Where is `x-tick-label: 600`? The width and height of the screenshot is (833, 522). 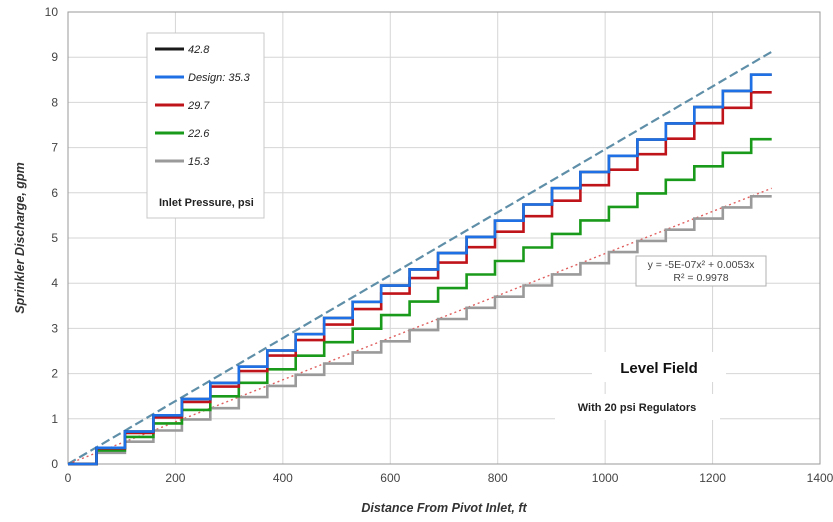 x-tick-label: 600 is located at coordinates (390, 478).